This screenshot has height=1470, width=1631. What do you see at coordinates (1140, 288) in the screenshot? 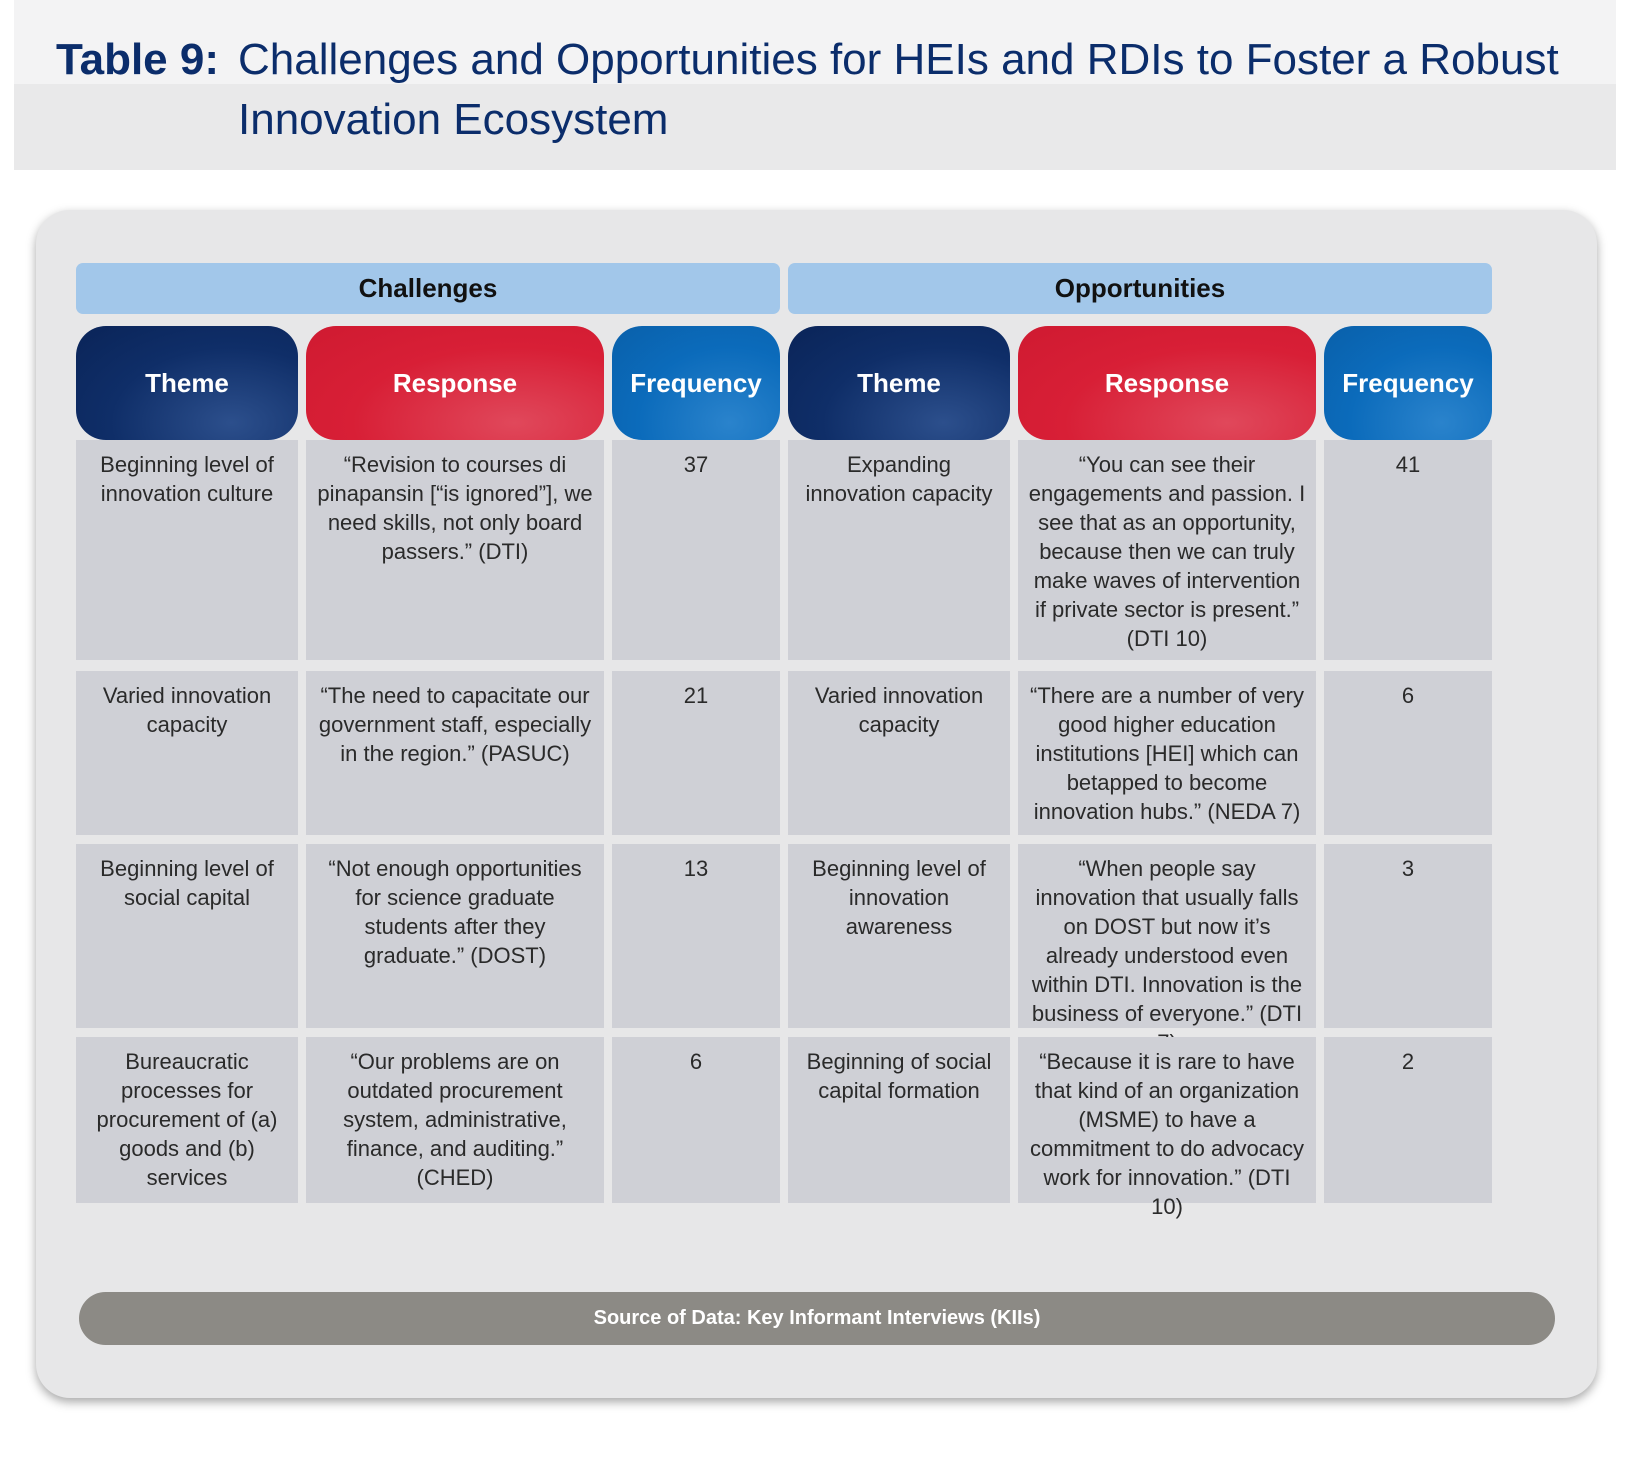
I see `opportunities-header: Opportunities` at bounding box center [1140, 288].